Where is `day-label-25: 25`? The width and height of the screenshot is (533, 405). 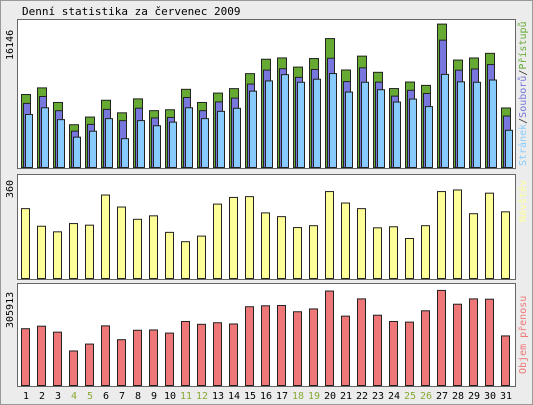
day-label-25: 25 is located at coordinates (410, 396).